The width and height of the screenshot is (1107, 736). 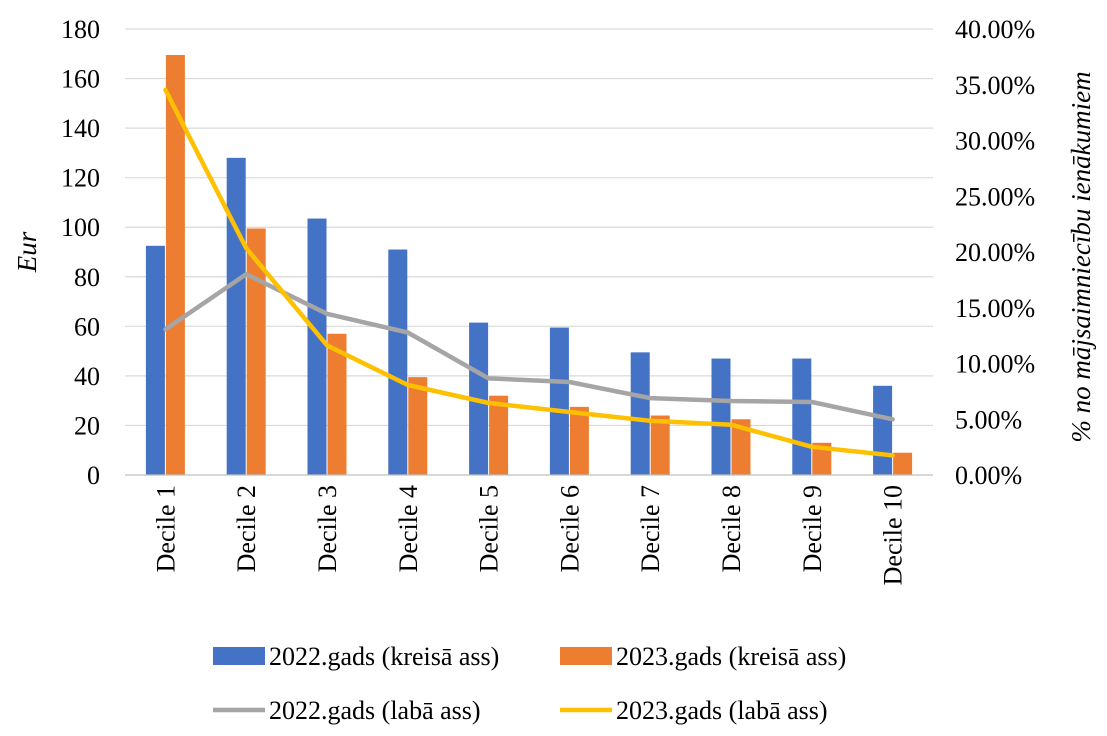 I want to click on y-tick-label: 100, so click(x=80, y=227).